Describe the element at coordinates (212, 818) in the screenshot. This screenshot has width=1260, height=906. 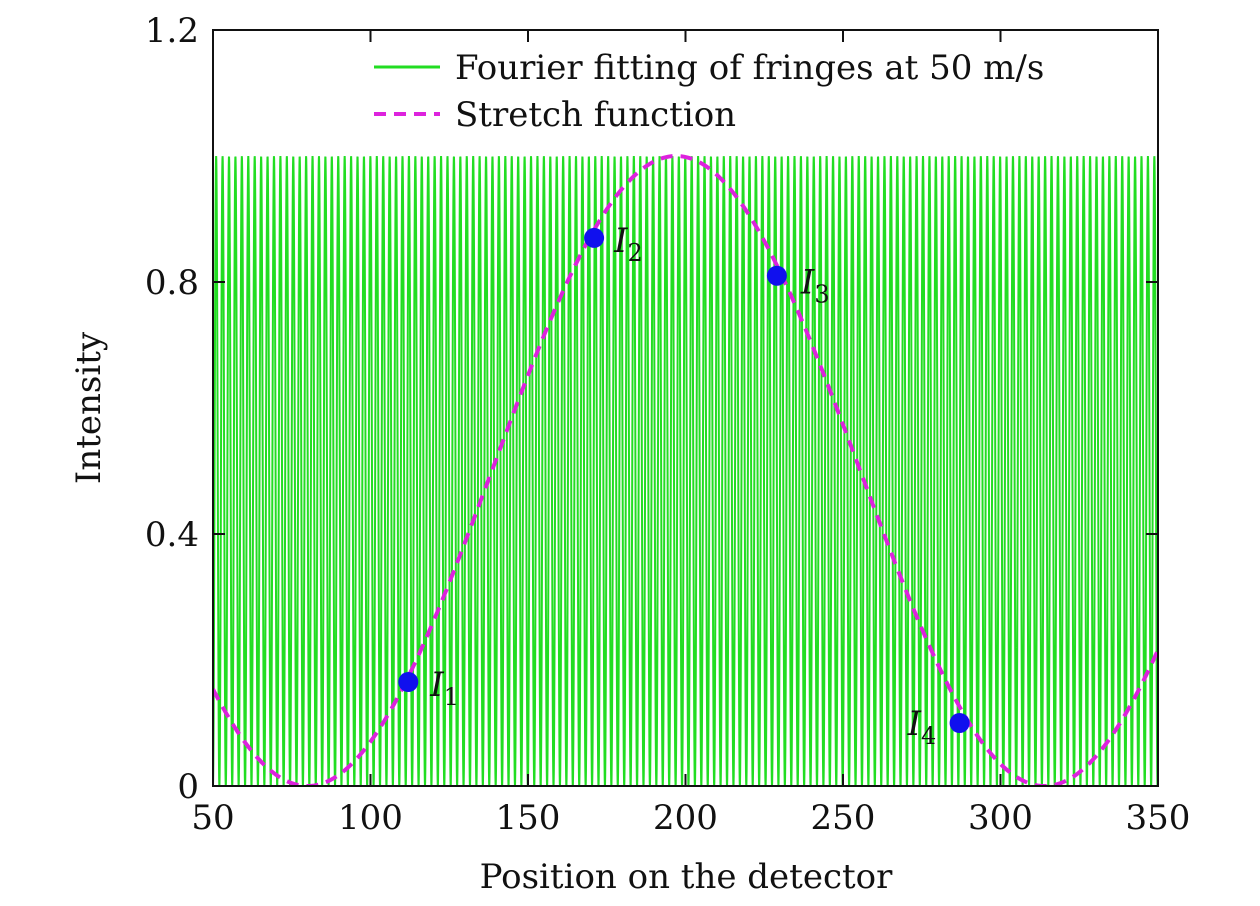
I see `x-tick-label: 50` at that location.